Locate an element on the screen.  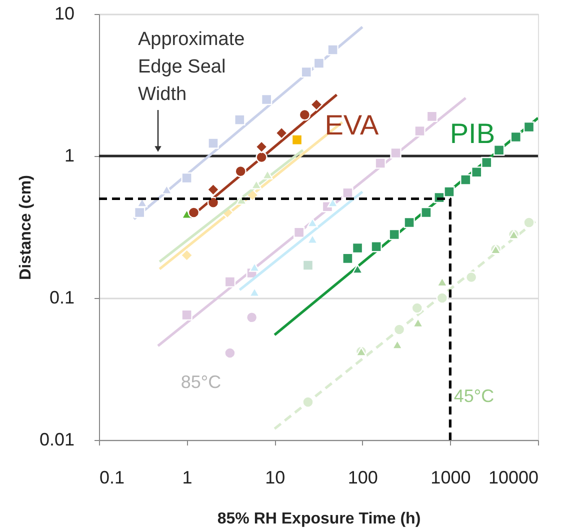
y-tick-label: 0.01 is located at coordinates (56, 440).